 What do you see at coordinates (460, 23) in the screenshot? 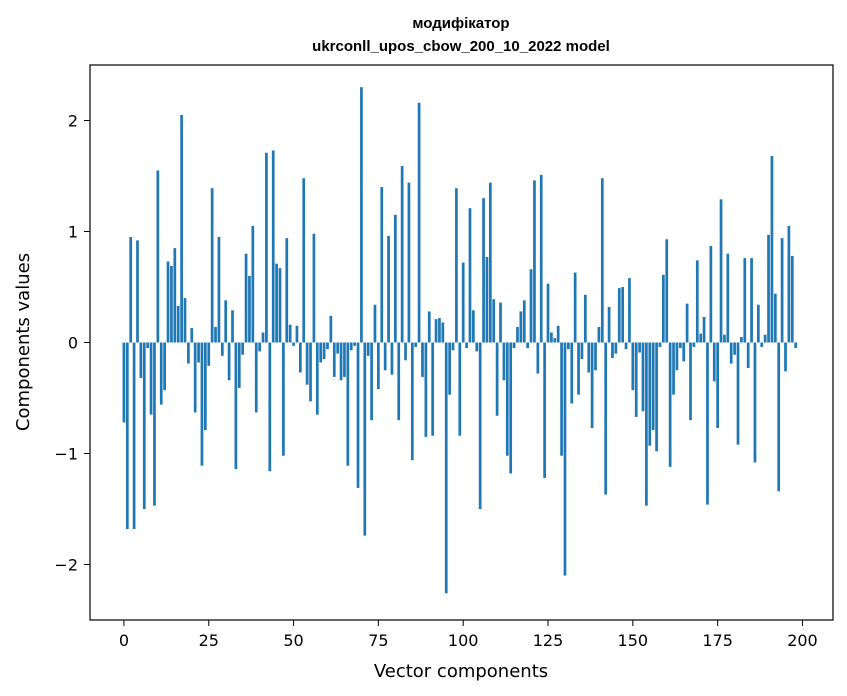
I see `chart-title: модифікатор` at bounding box center [460, 23].